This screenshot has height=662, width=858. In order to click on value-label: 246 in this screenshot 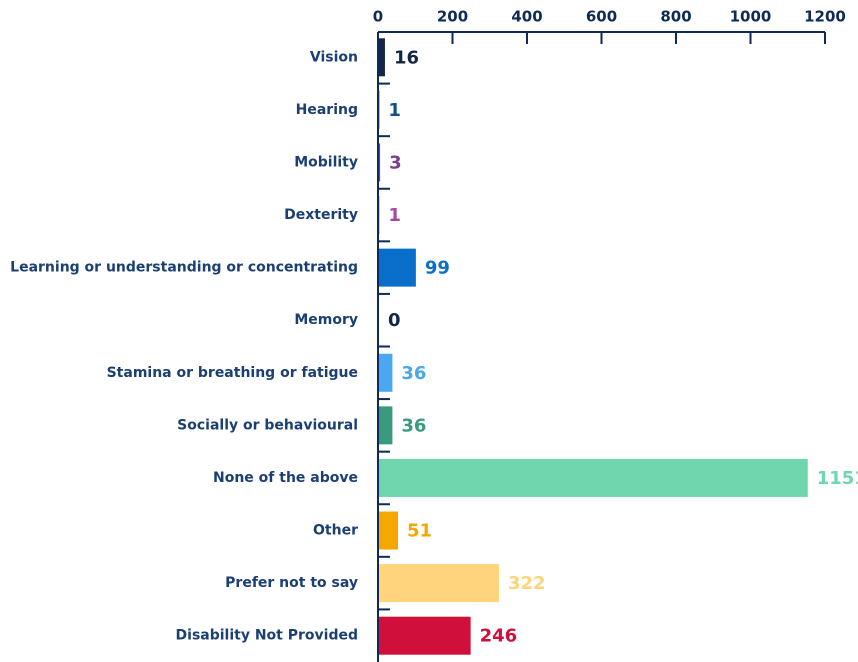, I will do `click(499, 636)`.